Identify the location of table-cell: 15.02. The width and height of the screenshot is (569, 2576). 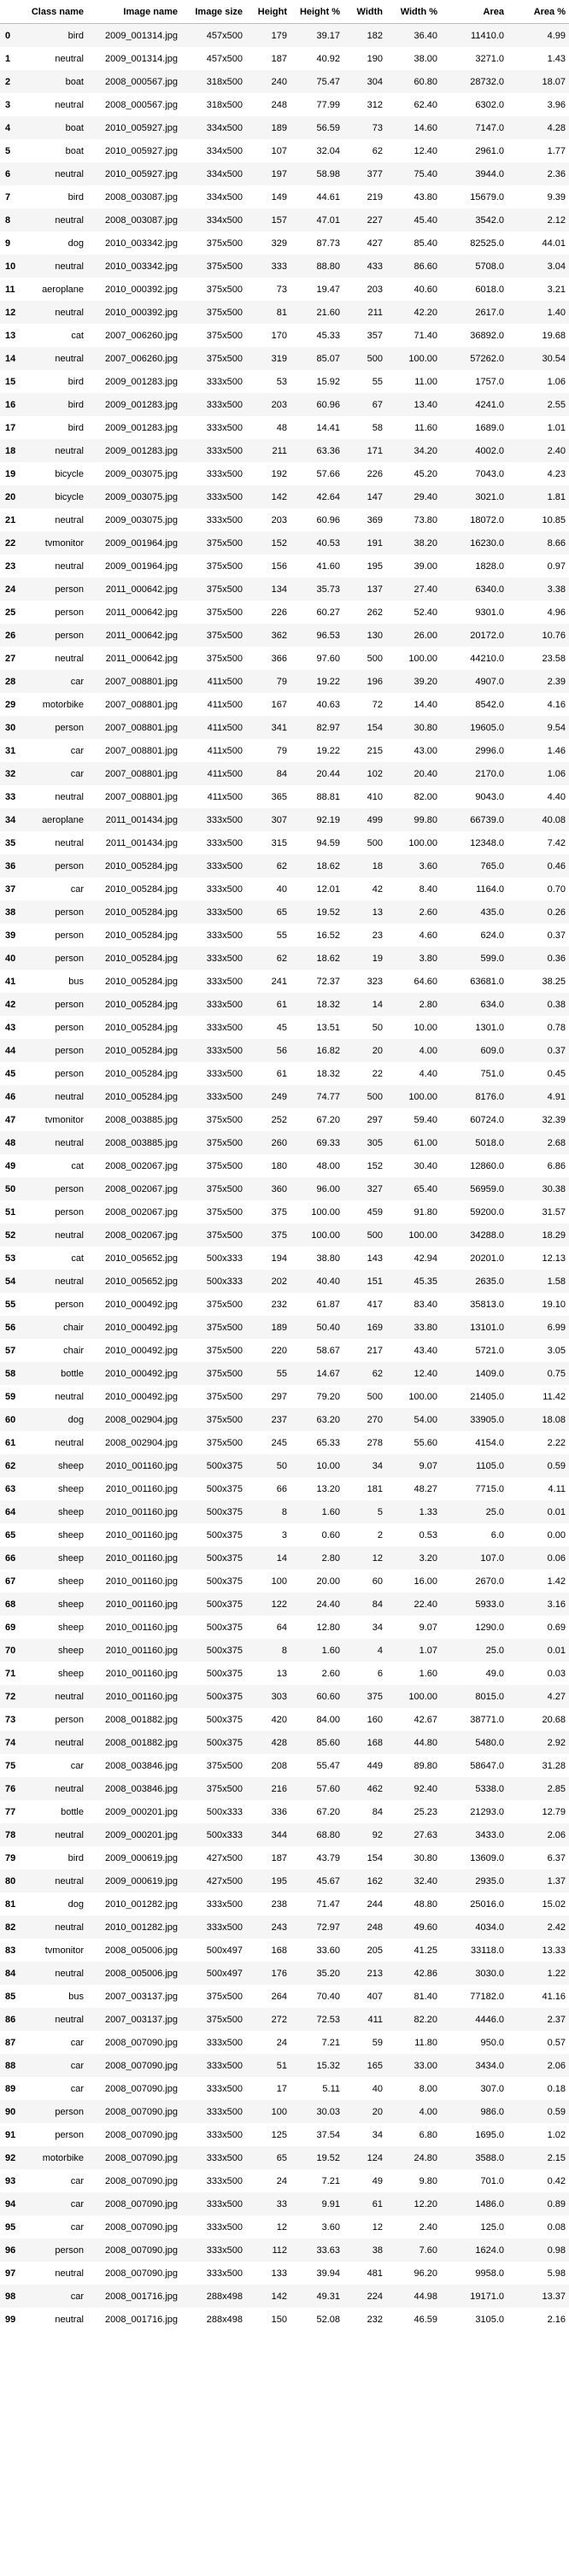
(554, 1904).